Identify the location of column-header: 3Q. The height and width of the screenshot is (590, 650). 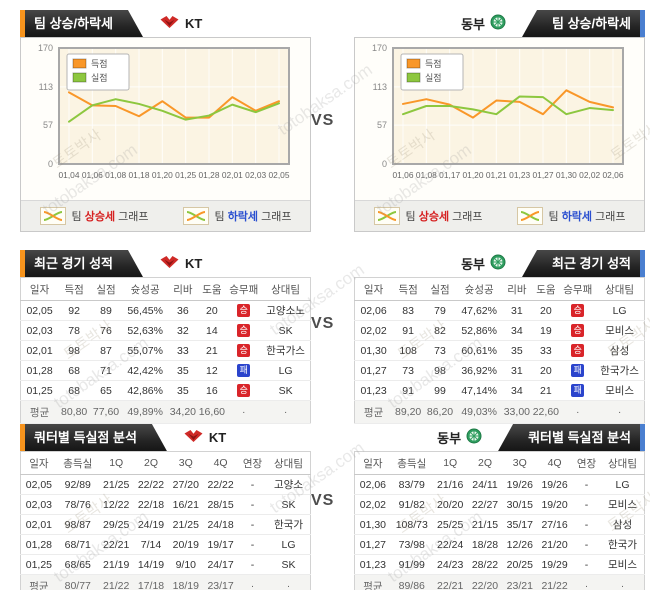
(520, 463).